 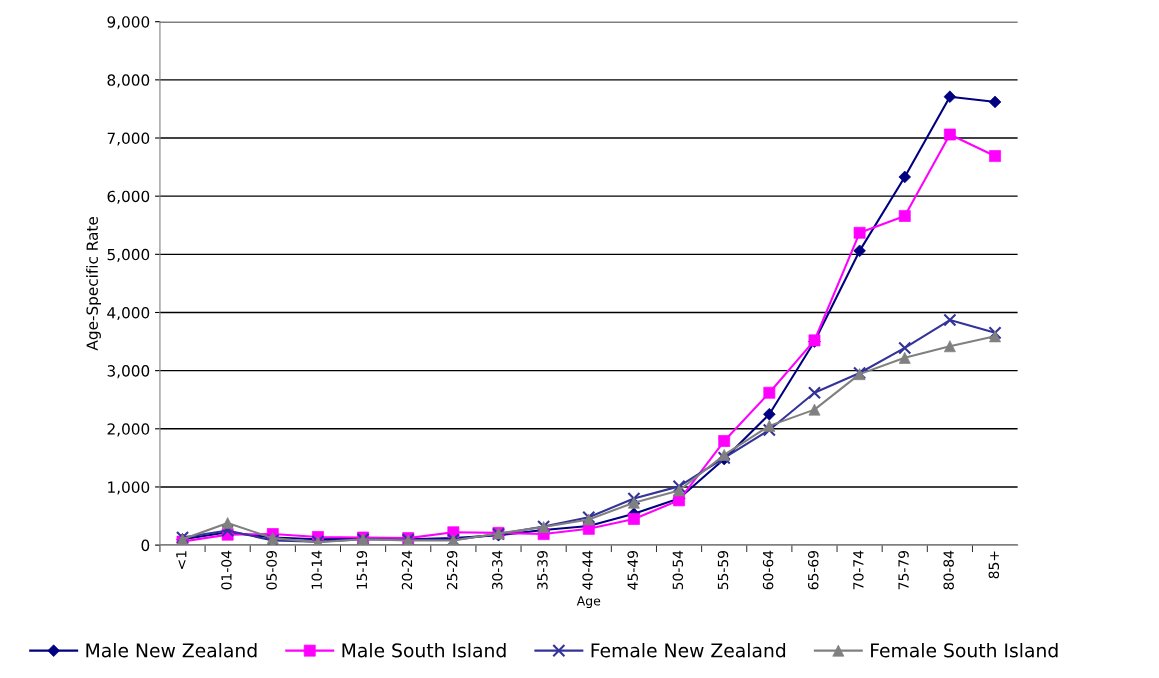 I want to click on x-tick-label: 75-79, so click(x=903, y=570).